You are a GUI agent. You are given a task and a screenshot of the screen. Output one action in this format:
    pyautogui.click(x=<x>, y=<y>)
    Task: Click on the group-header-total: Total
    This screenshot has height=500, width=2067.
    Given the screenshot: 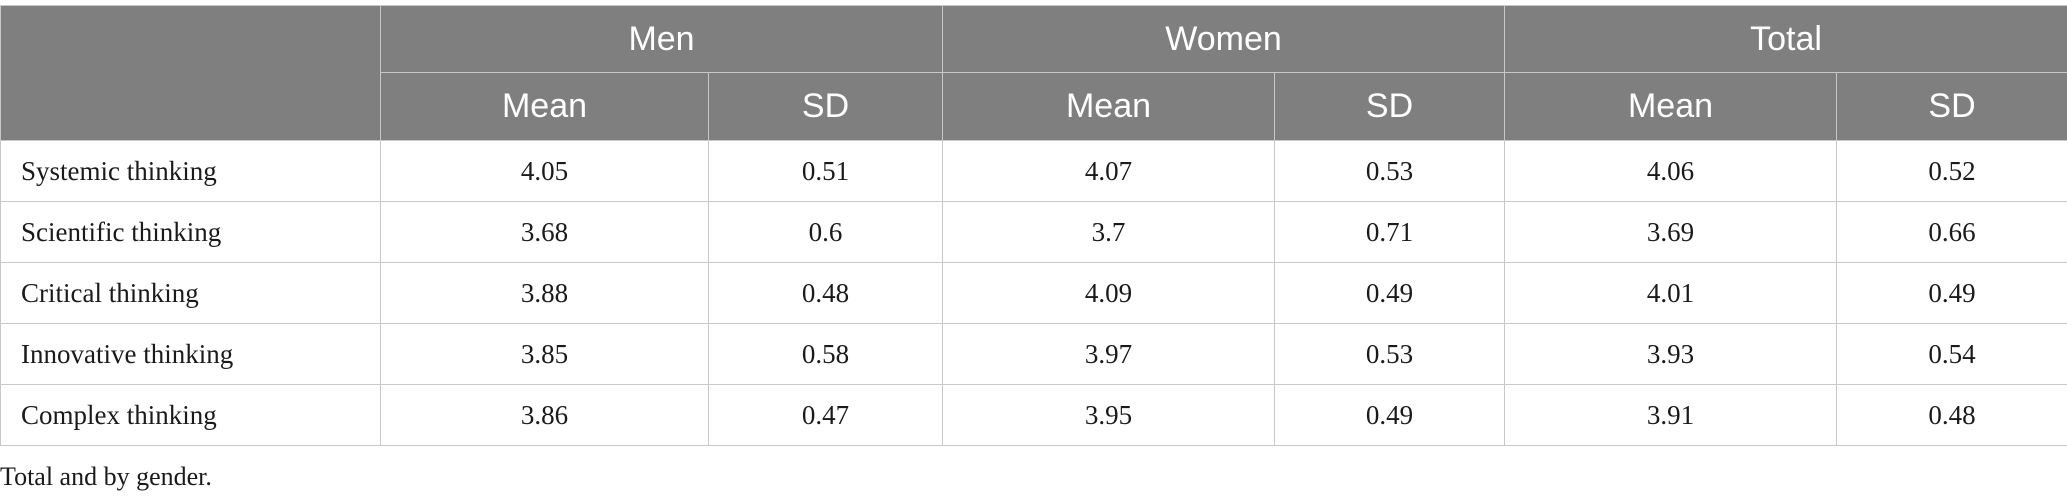 What is the action you would take?
    pyautogui.click(x=1785, y=39)
    